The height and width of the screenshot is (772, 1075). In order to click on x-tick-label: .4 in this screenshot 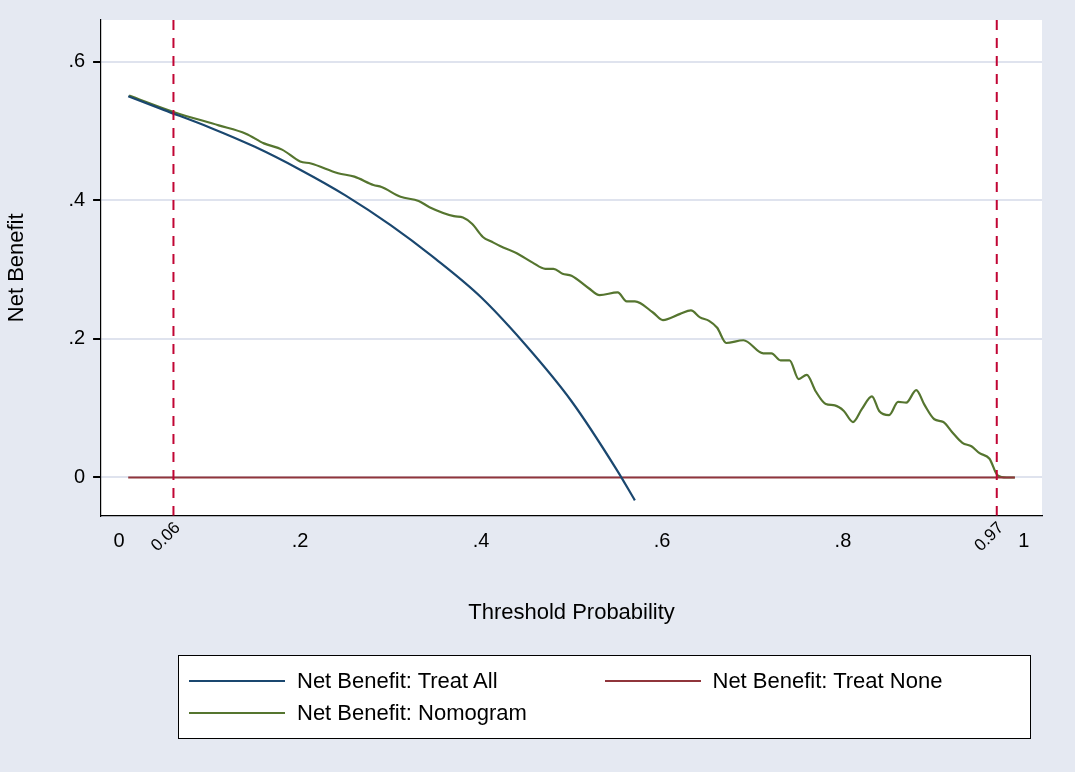, I will do `click(481, 540)`.